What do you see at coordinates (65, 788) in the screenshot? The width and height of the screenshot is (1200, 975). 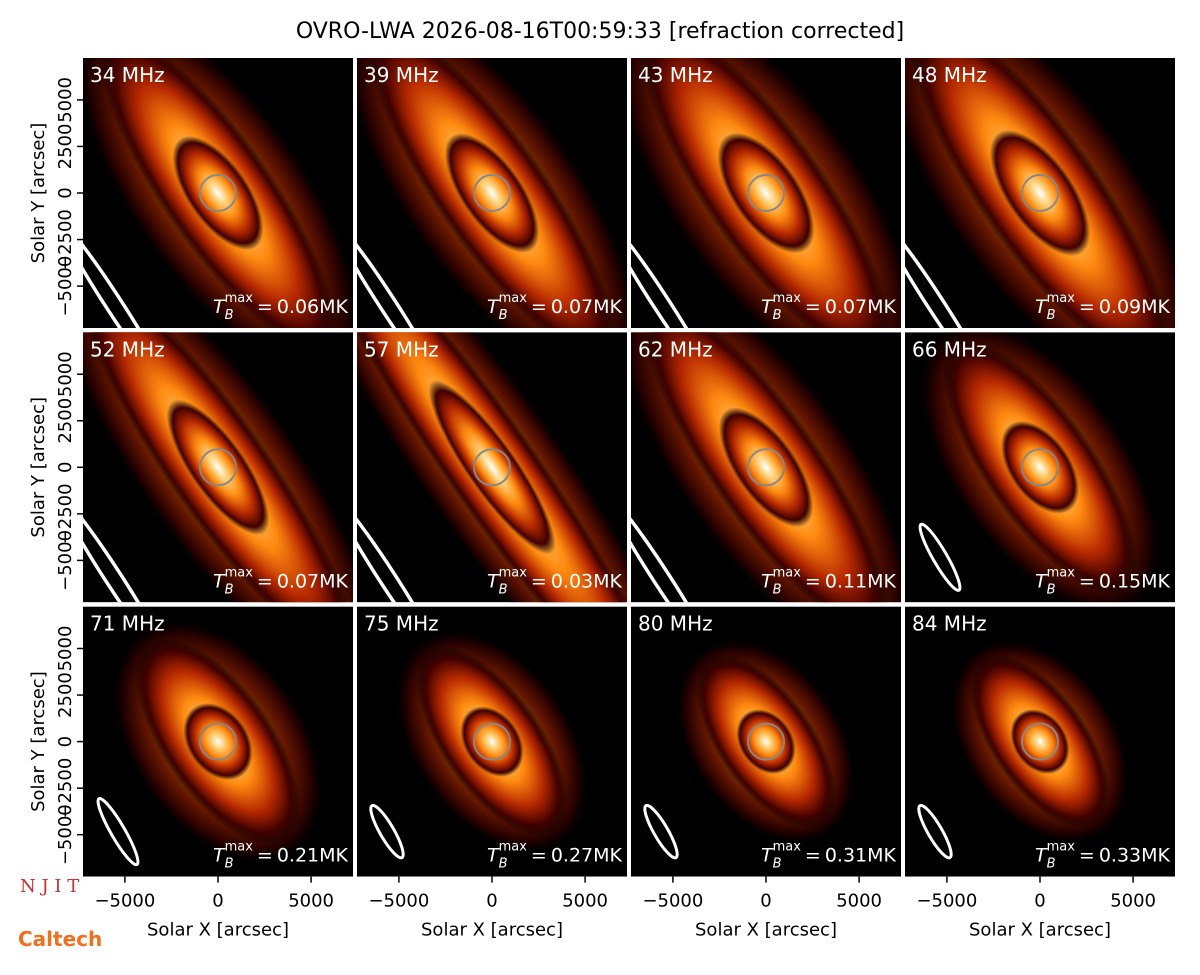 I see `y-tick-label: −2500` at bounding box center [65, 788].